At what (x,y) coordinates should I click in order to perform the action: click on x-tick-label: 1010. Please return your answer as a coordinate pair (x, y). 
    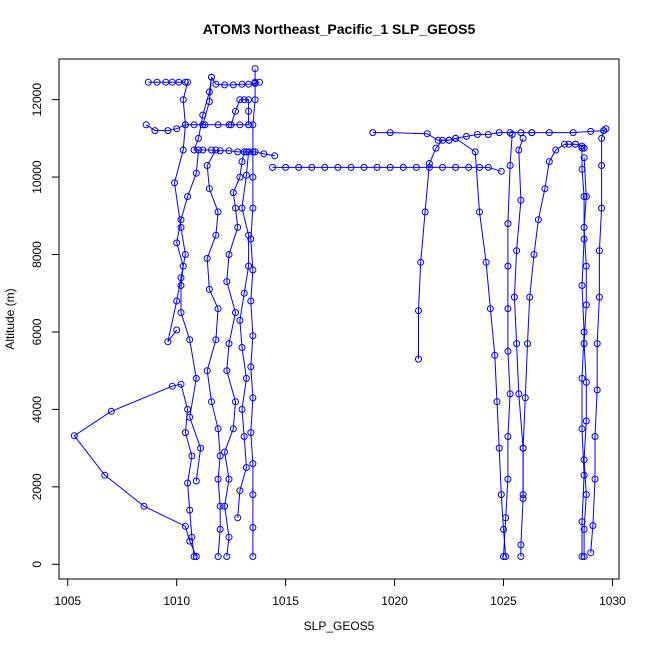
    Looking at the image, I should click on (176, 601).